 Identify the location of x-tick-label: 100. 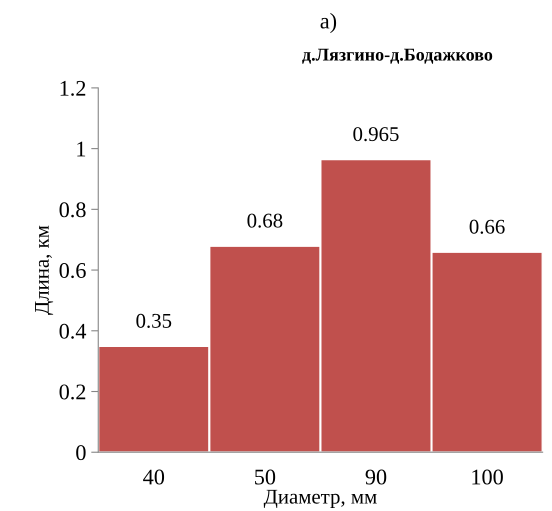
(487, 477).